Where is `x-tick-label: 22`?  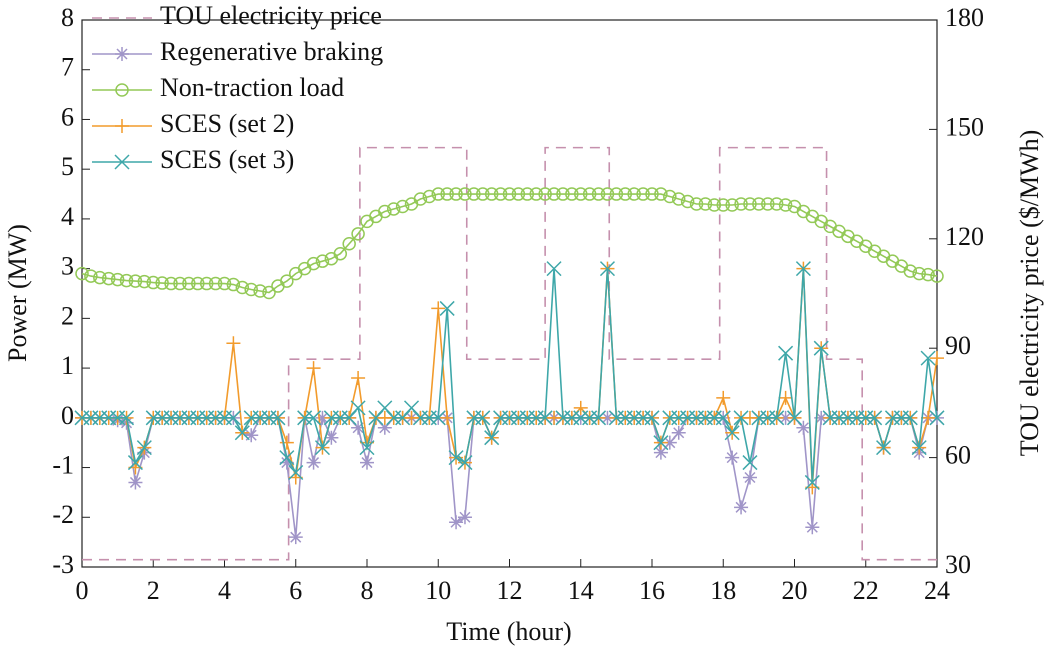
x-tick-label: 22 is located at coordinates (866, 590).